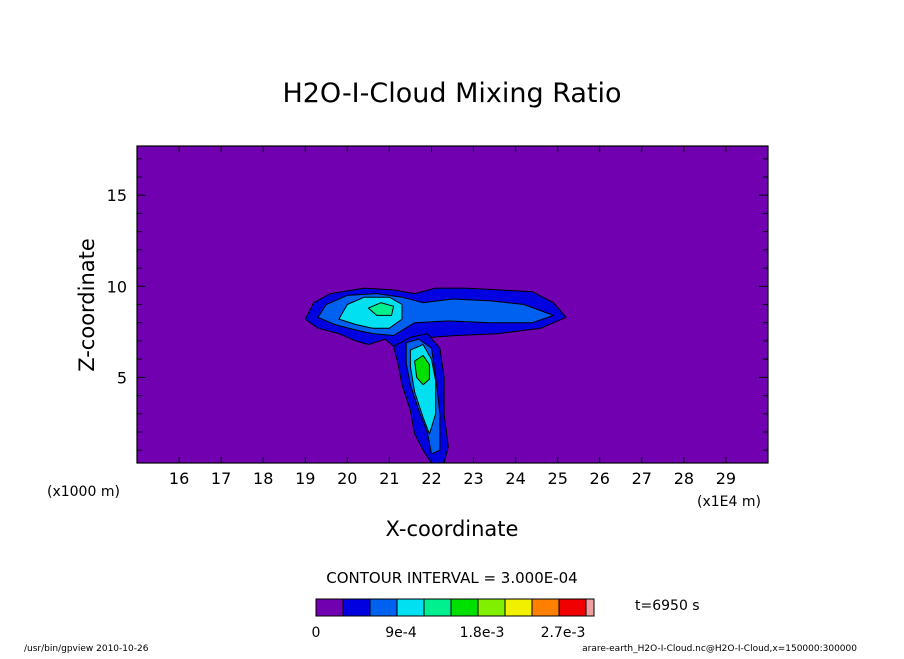  What do you see at coordinates (347, 478) in the screenshot?
I see `x-tick-label: 20` at bounding box center [347, 478].